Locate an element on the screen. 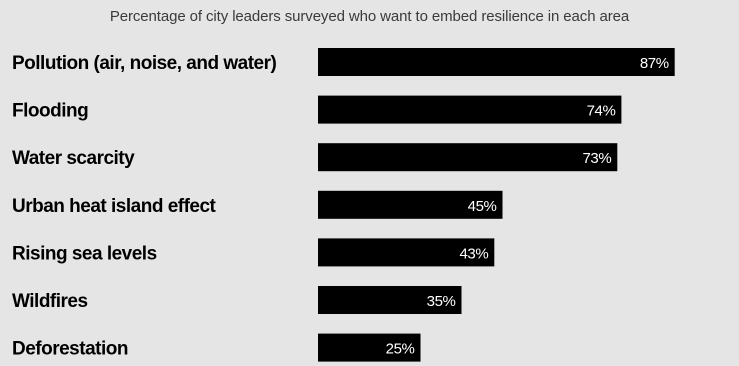  value-label: 73% is located at coordinates (596, 158).